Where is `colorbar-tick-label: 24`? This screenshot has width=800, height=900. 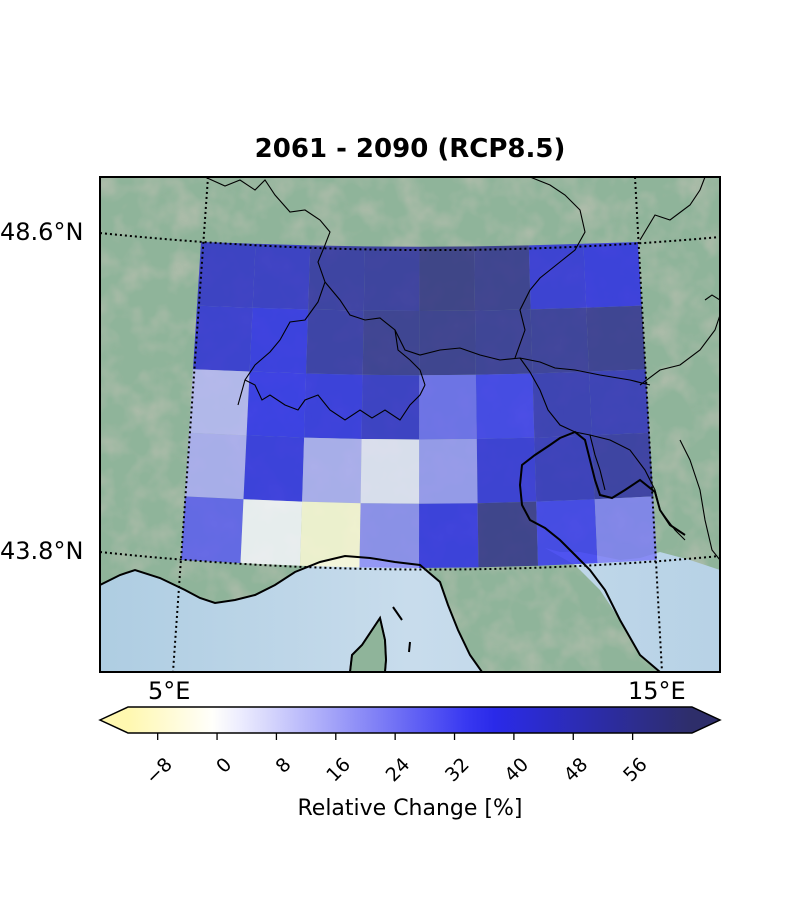
colorbar-tick-label: 24 is located at coordinates (398, 770).